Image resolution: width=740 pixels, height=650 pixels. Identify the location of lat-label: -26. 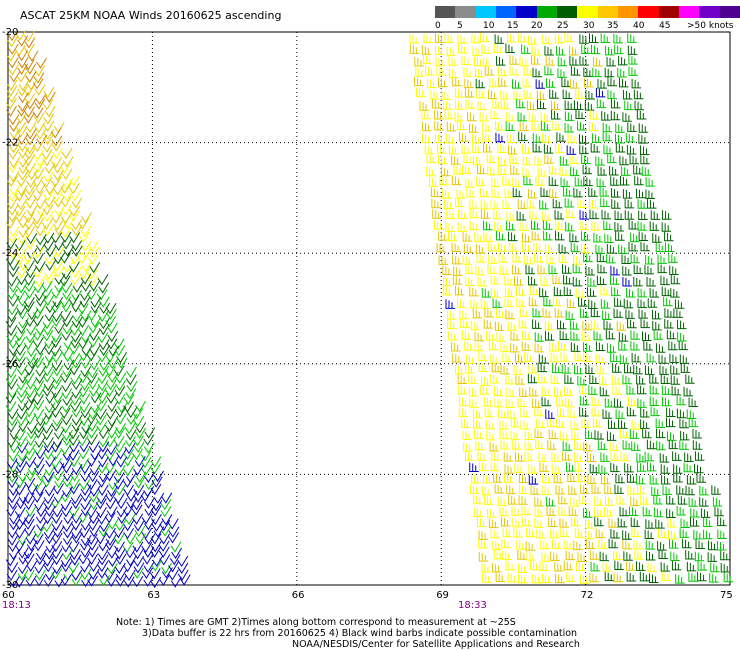
(10, 364).